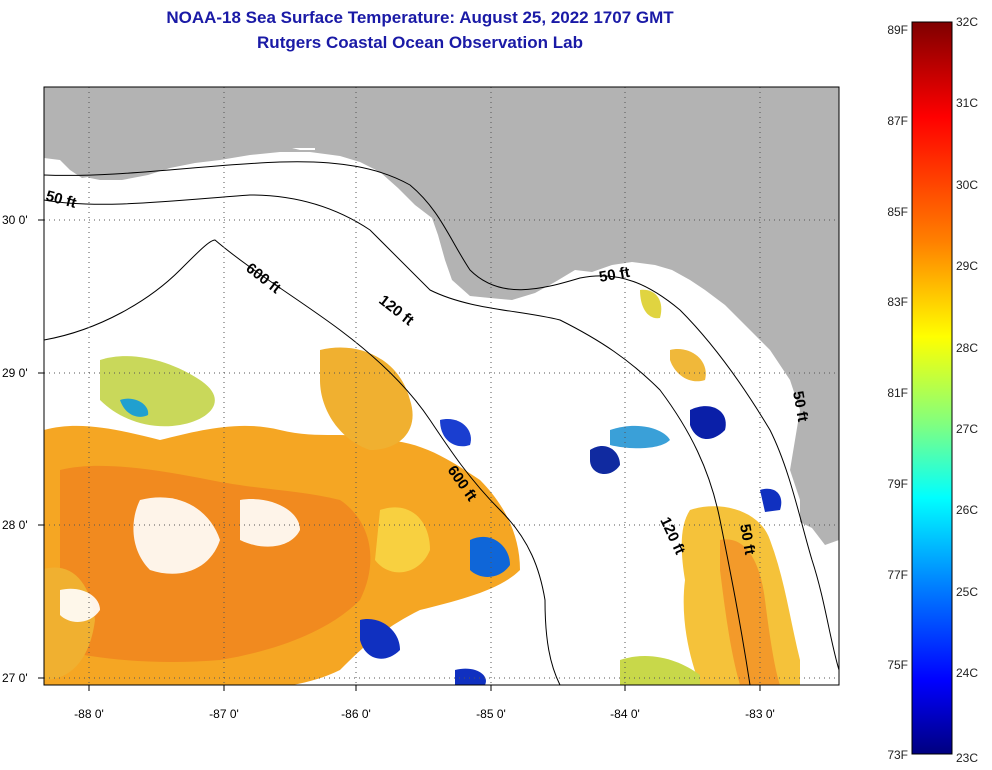  Describe the element at coordinates (15, 525) in the screenshot. I see `lat-label: 28 0'` at that location.